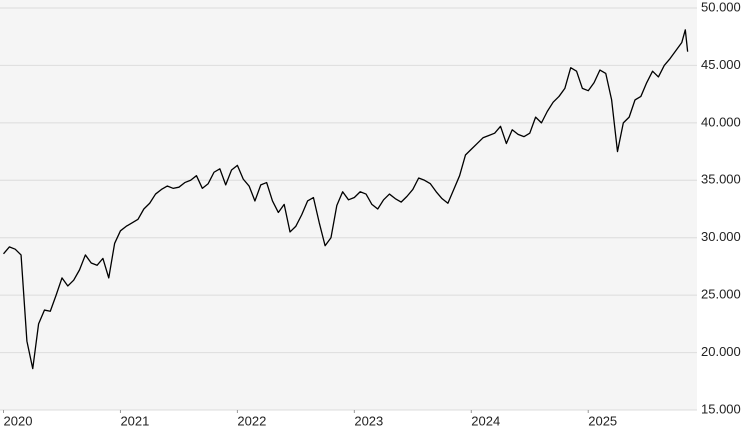  Describe the element at coordinates (721, 179) in the screenshot. I see `y-tick-label: 35.000` at that location.